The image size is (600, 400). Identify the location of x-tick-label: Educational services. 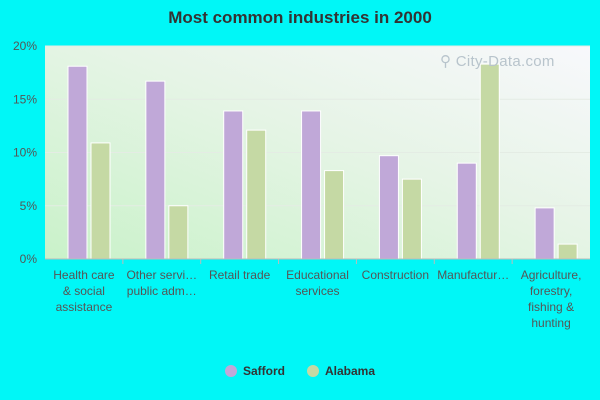
(317, 283).